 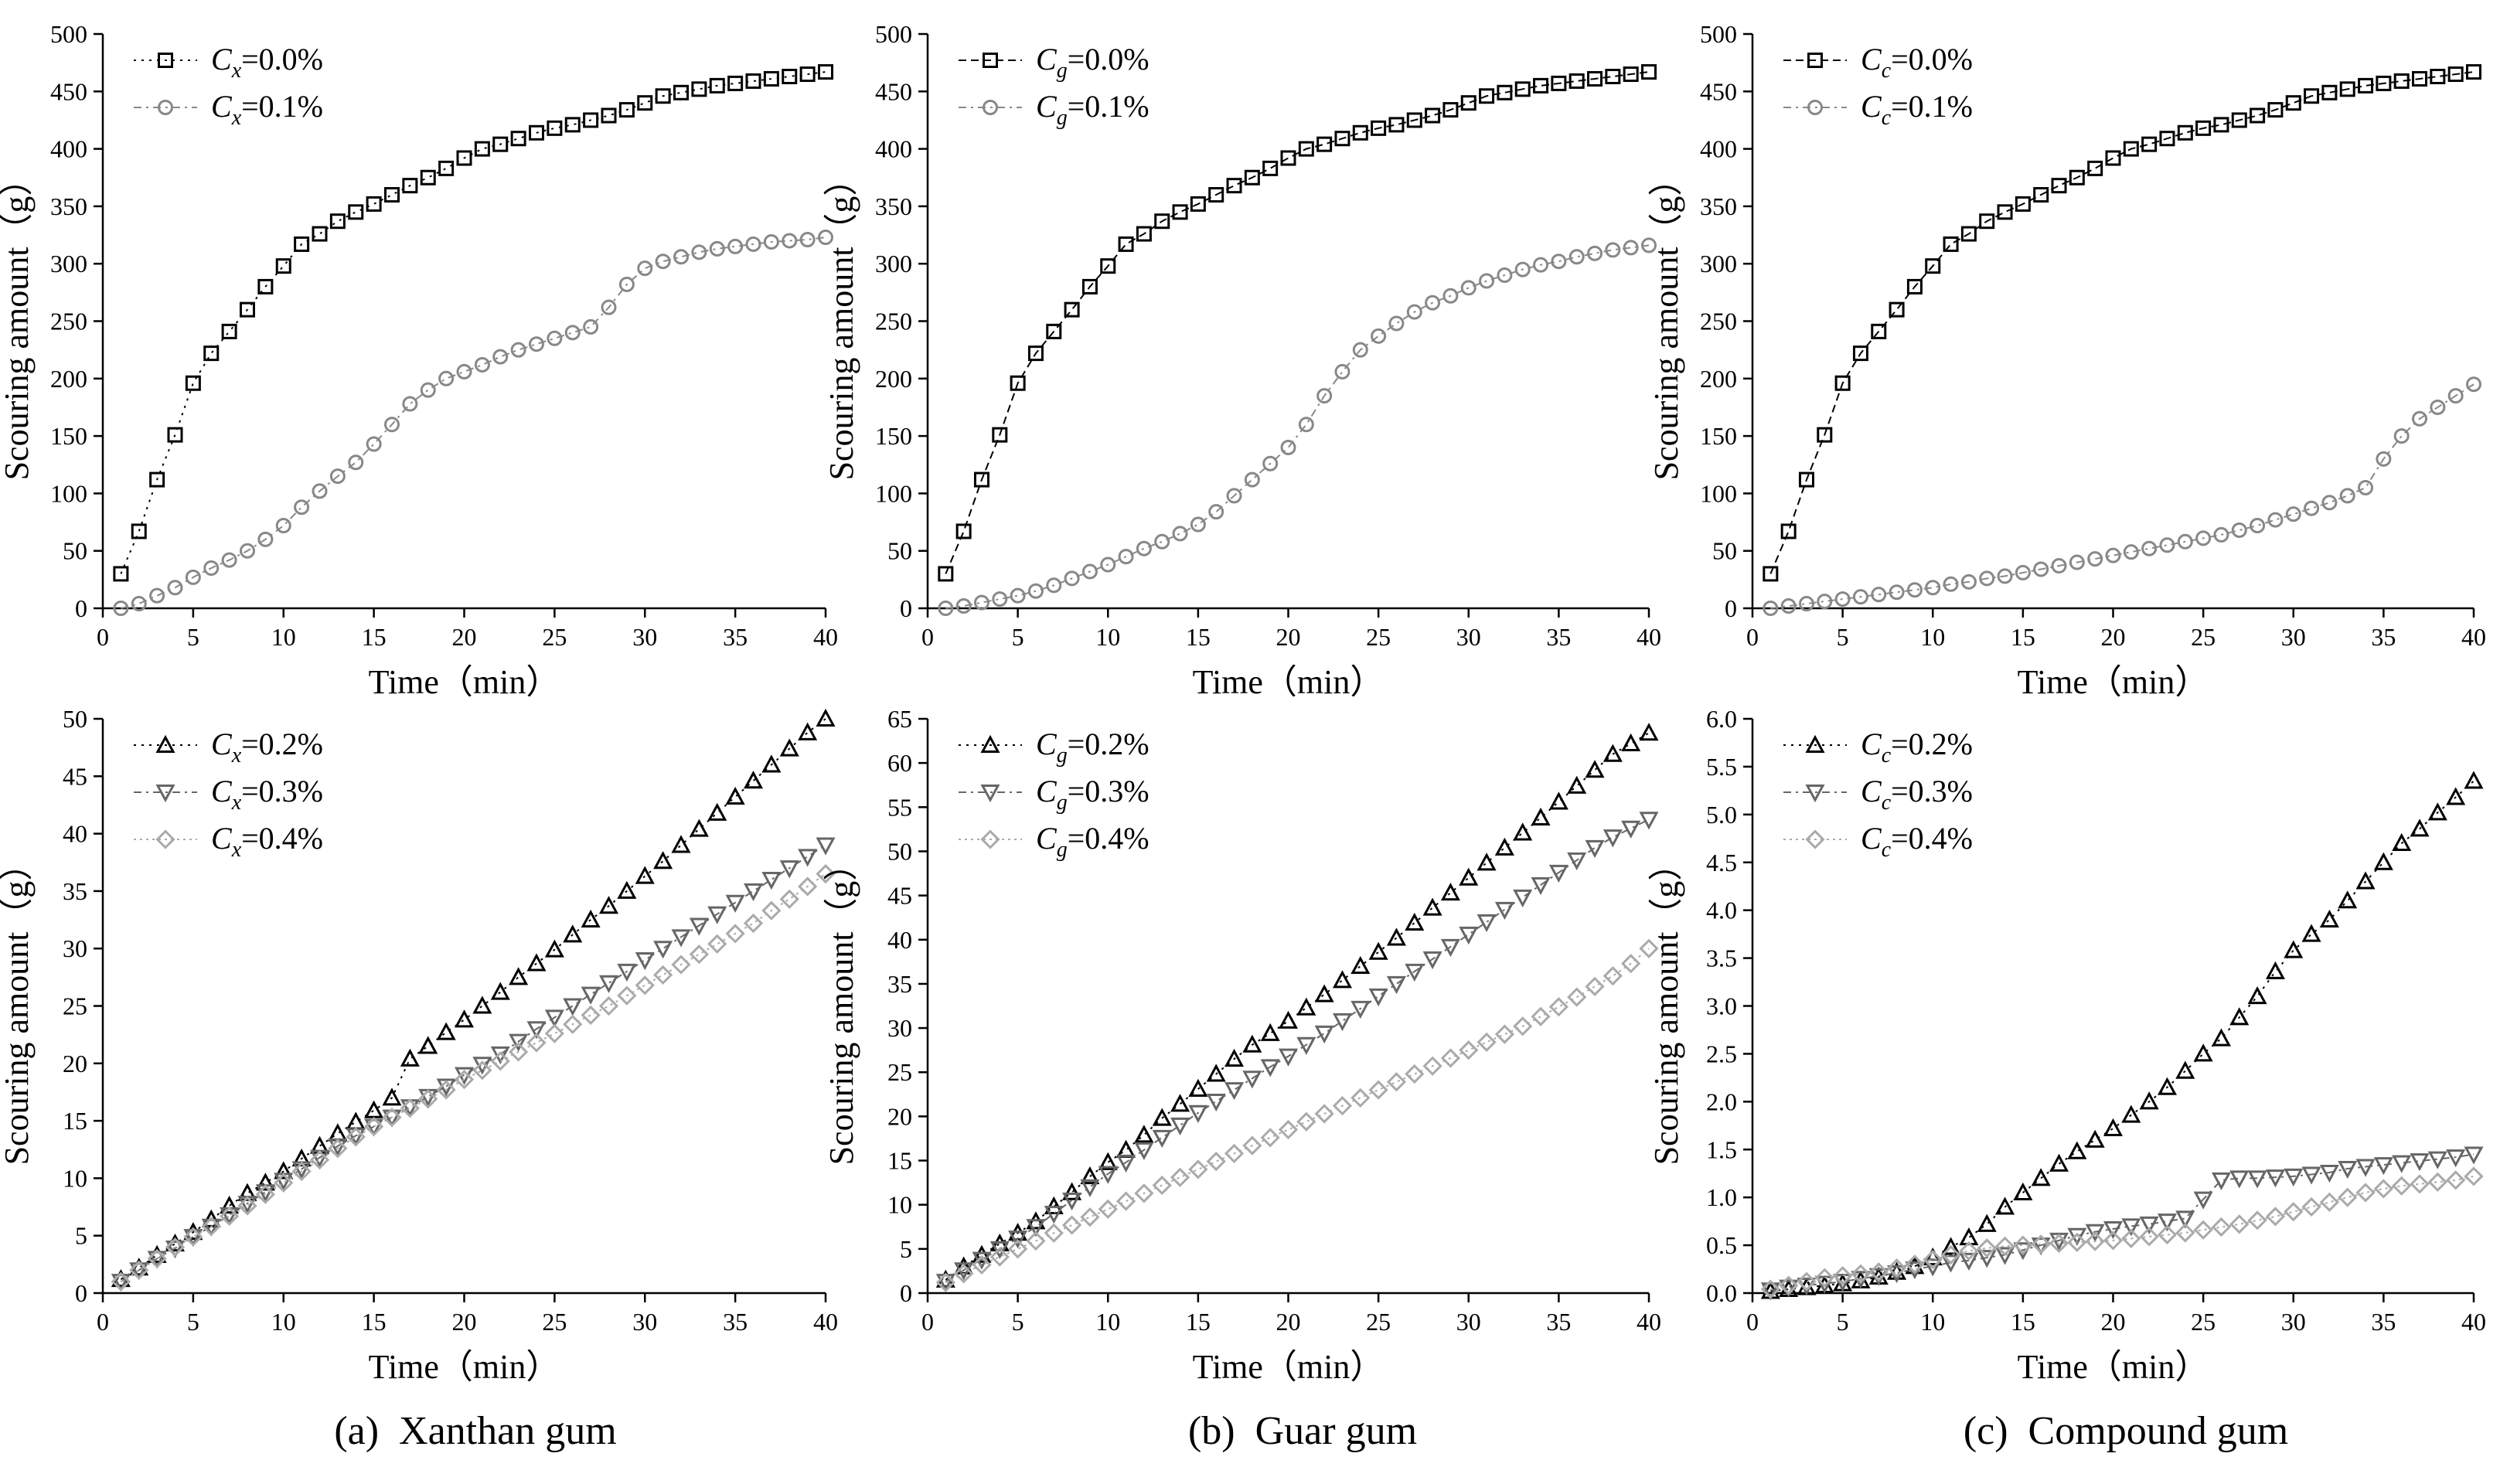 What do you see at coordinates (906, 1293) in the screenshot?
I see `y-tick-label: 0` at bounding box center [906, 1293].